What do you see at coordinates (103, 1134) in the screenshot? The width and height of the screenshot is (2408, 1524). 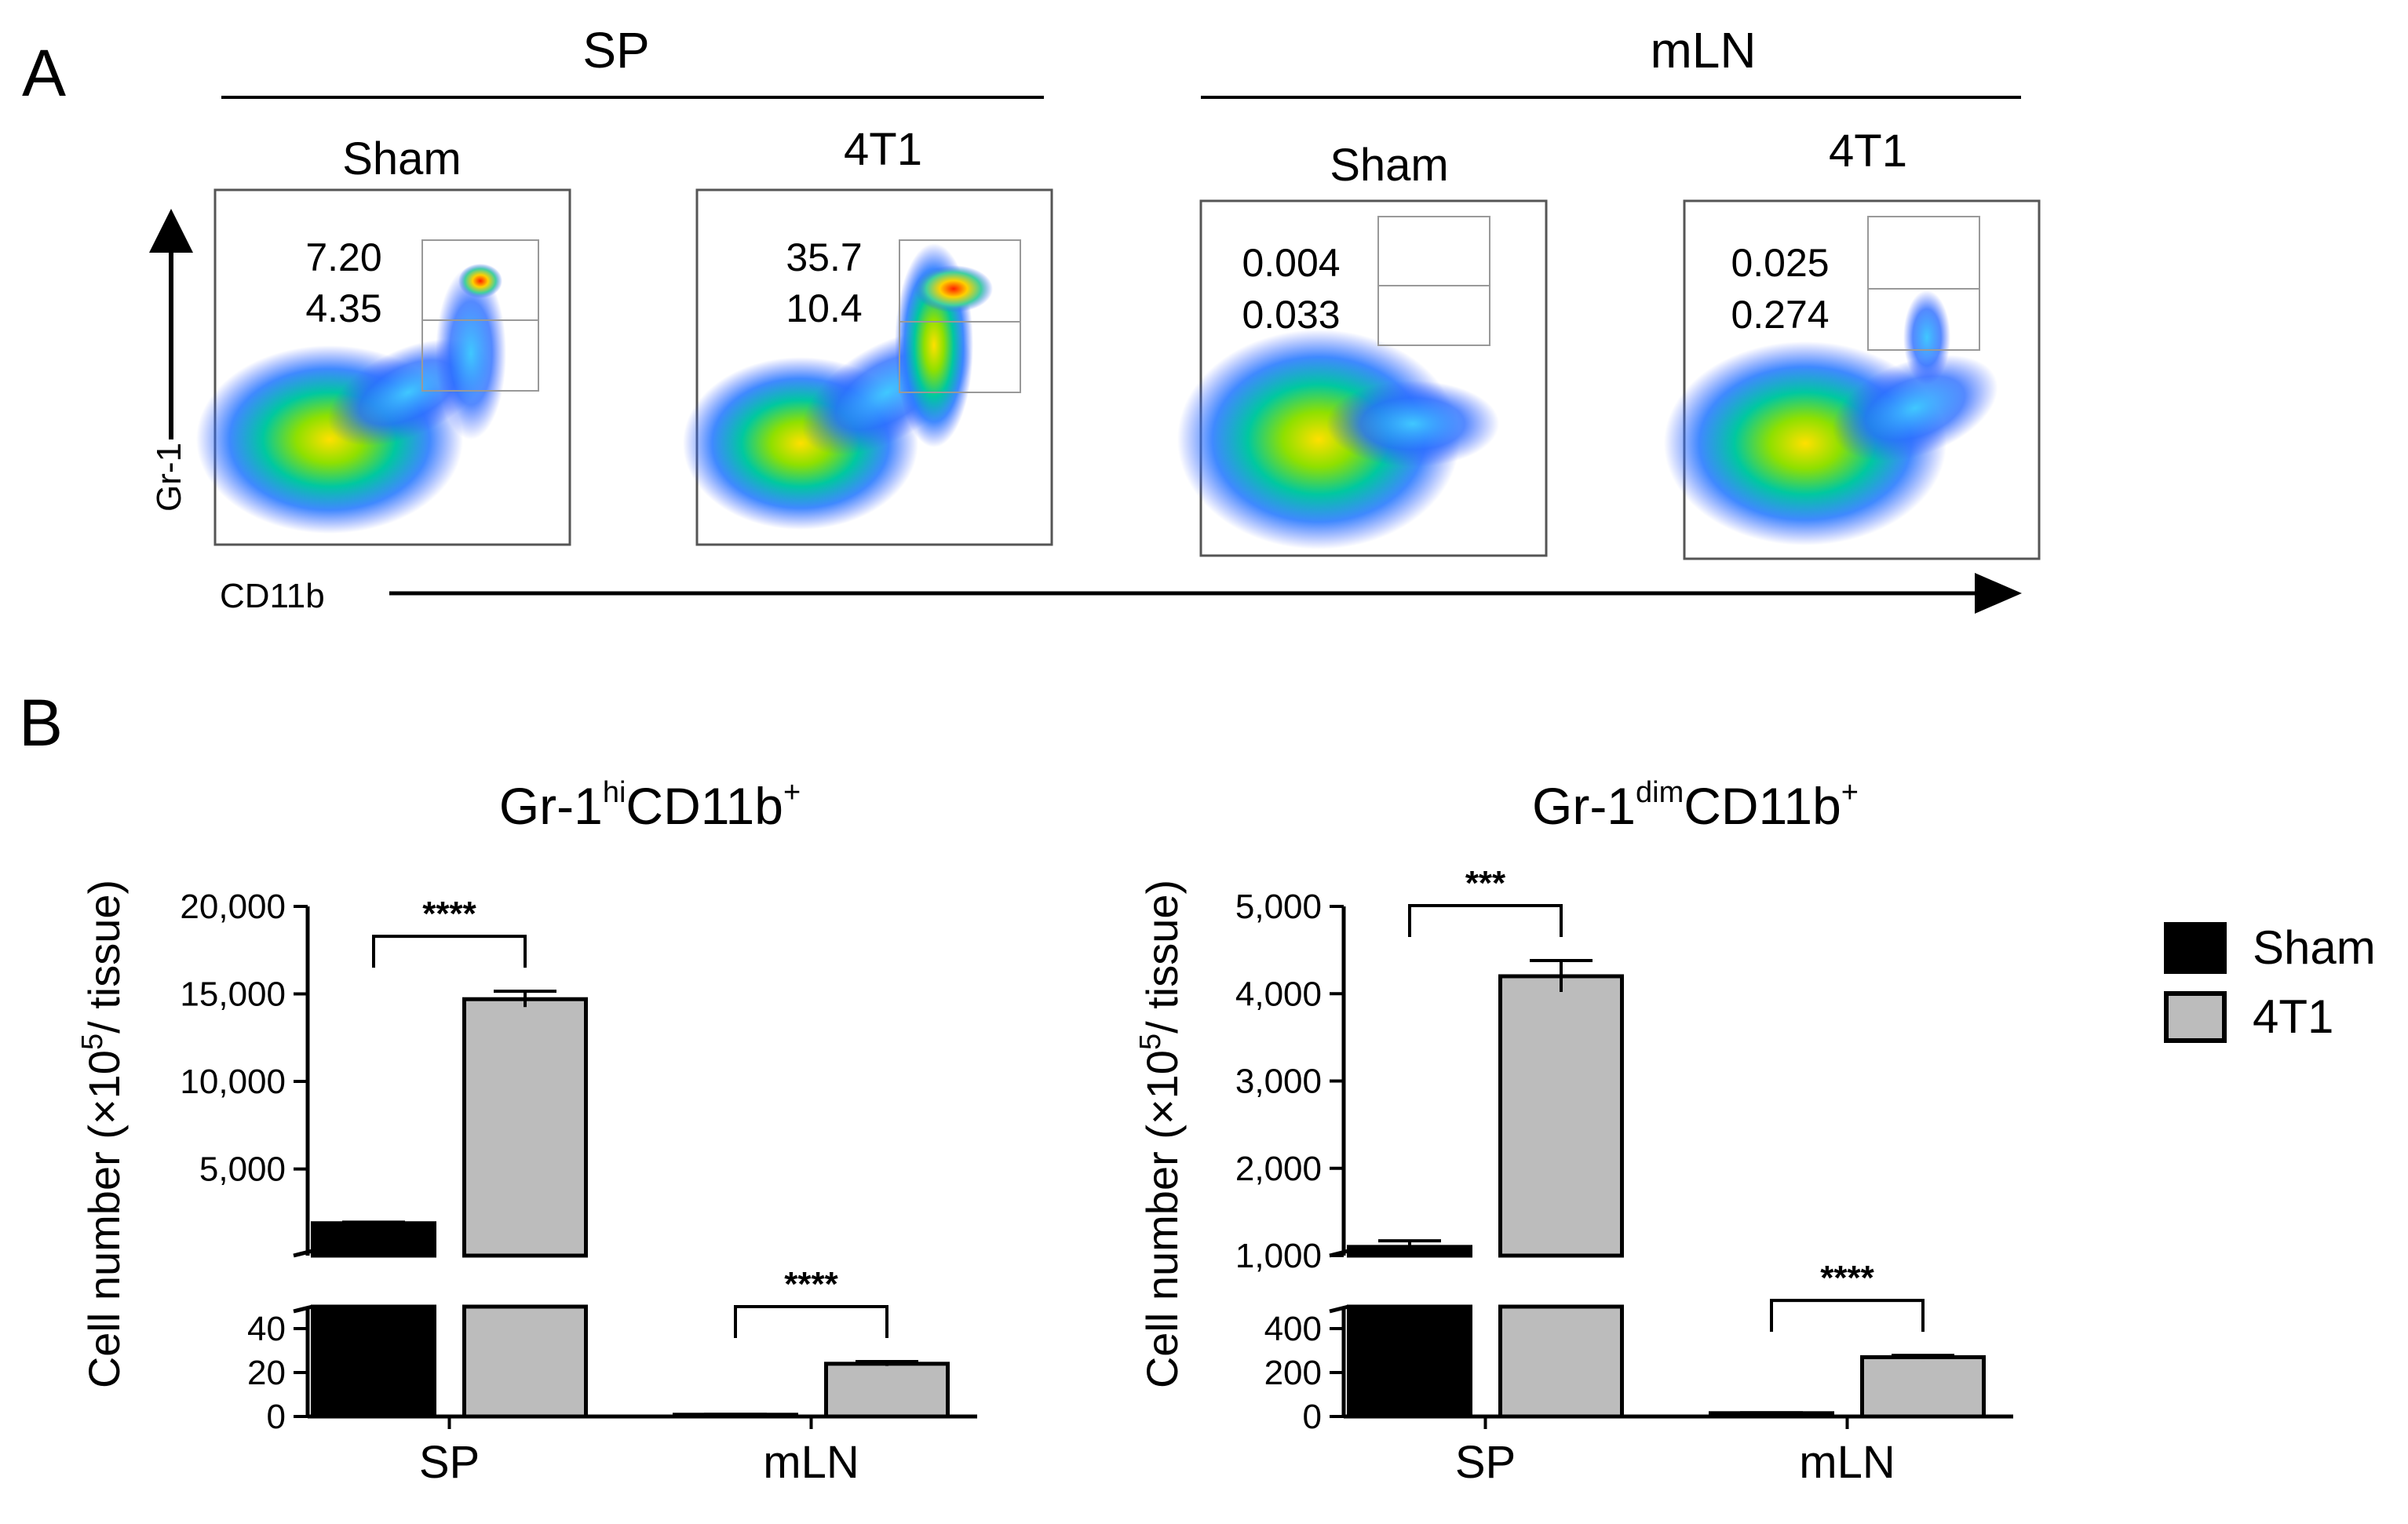 I see `chart1-ylabel: Cell number (×105/ tissue)` at bounding box center [103, 1134].